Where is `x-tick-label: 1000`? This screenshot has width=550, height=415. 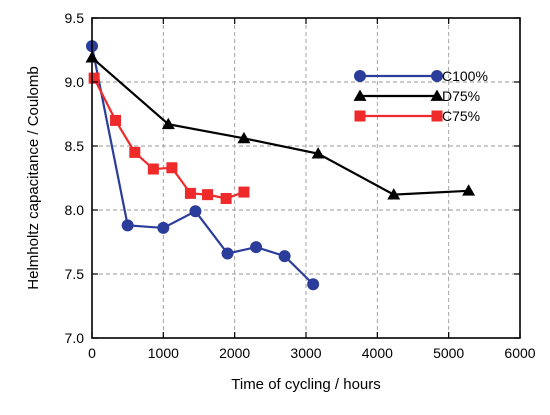 x-tick-label: 1000 is located at coordinates (163, 353).